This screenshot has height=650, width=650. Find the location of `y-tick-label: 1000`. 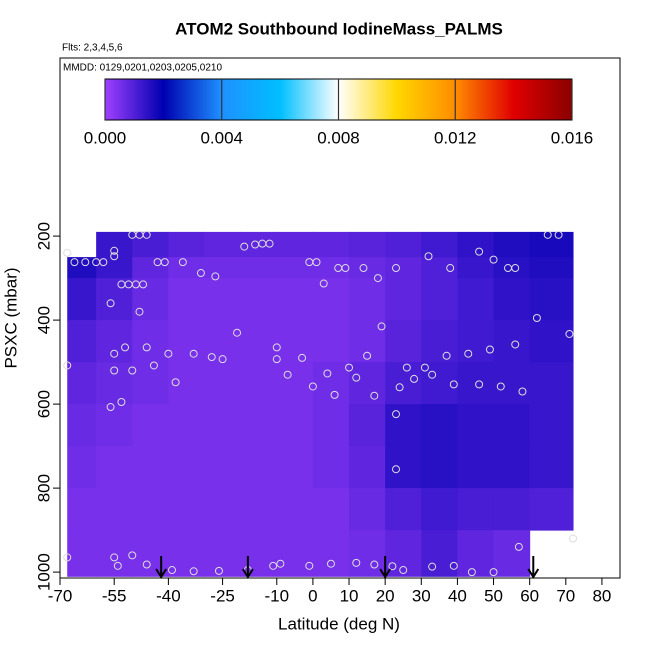

y-tick-label: 1000 is located at coordinates (43, 572).